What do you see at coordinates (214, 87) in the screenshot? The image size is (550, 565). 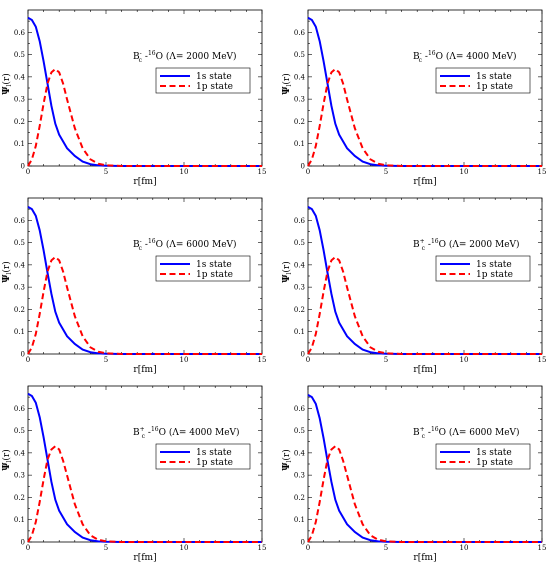 I see `chart-1-legend-label-1p: 1p state` at bounding box center [214, 87].